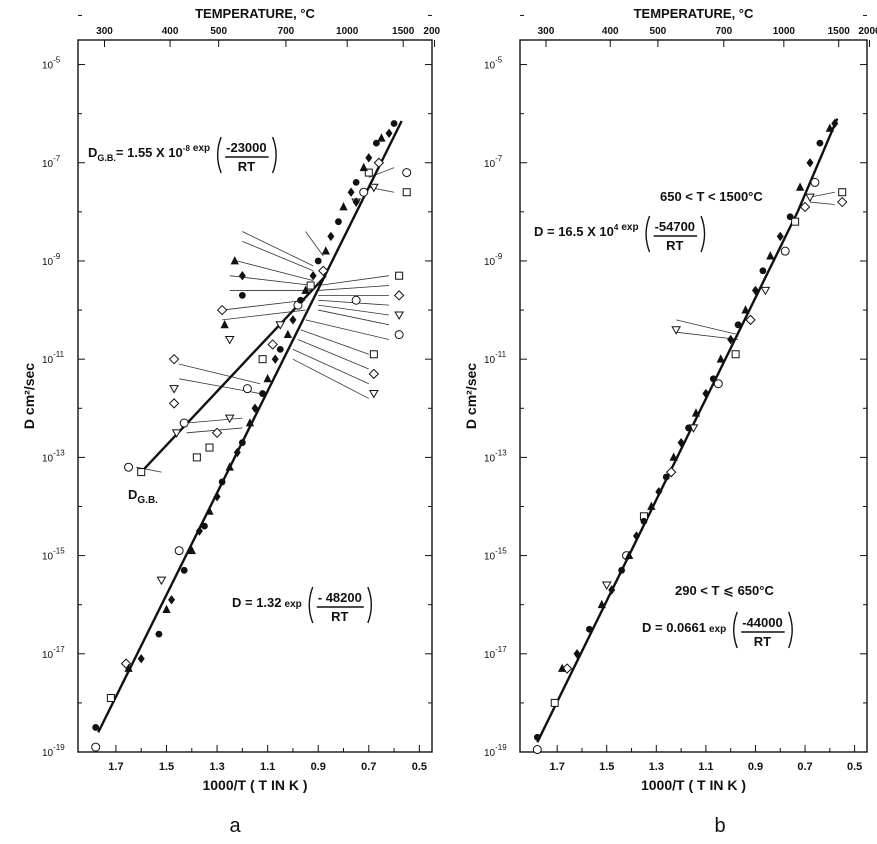 This screenshot has width=877, height=844. What do you see at coordinates (546, 31) in the screenshot?
I see `top-tick-label: 300` at bounding box center [546, 31].